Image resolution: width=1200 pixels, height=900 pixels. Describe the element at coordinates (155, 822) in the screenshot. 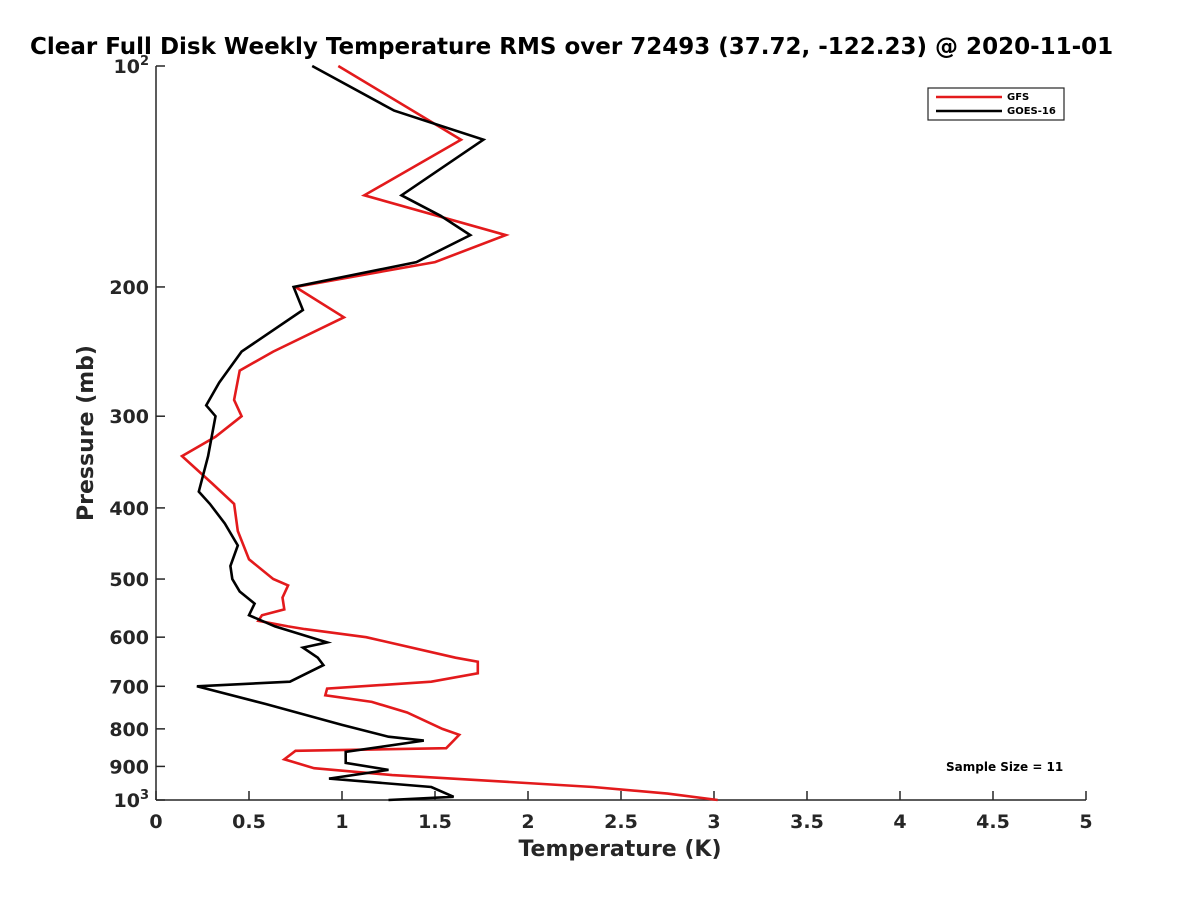

I see `x-tick-label: 0` at that location.